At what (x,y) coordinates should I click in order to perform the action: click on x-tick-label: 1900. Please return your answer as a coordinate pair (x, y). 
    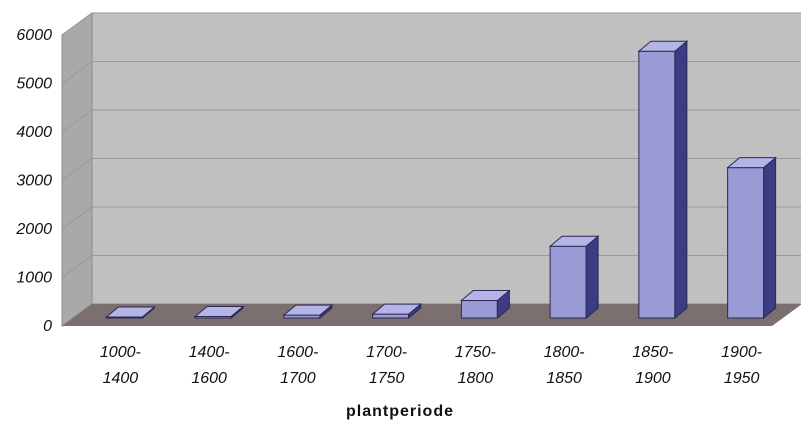
    Looking at the image, I should click on (653, 378).